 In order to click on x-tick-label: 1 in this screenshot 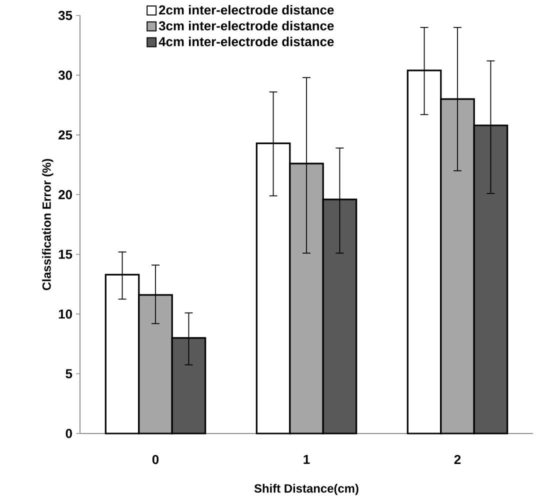, I will do `click(307, 459)`.